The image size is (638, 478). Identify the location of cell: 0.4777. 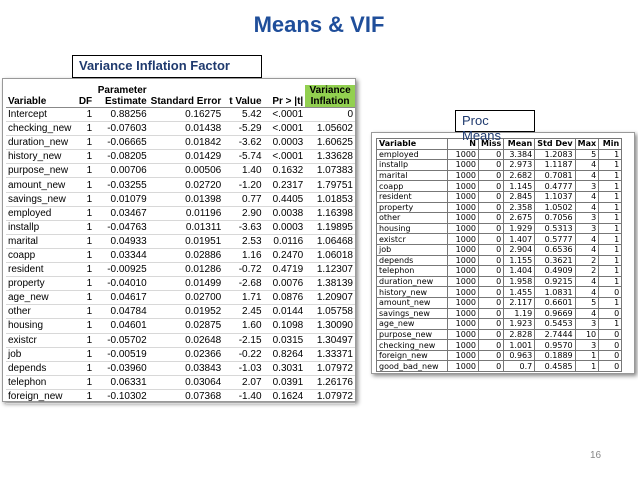
(555, 186).